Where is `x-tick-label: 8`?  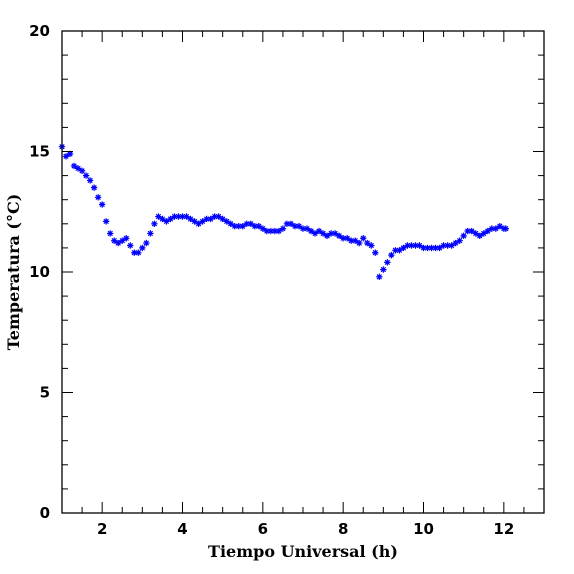
x-tick-label: 8 is located at coordinates (343, 529).